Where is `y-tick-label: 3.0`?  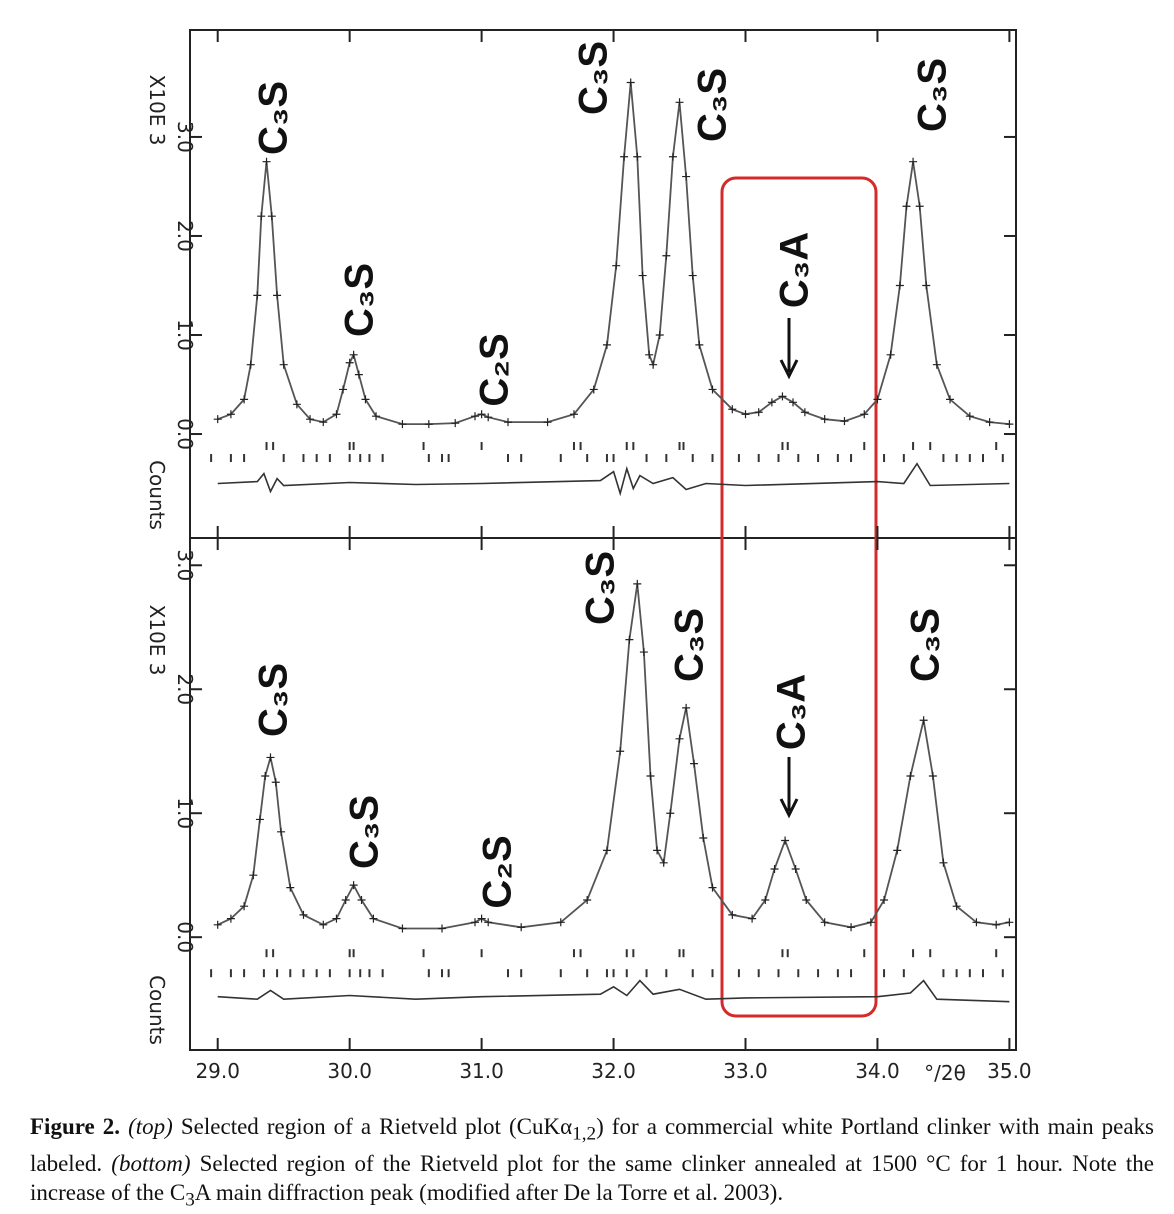 y-tick-label: 3.0 is located at coordinates (185, 137).